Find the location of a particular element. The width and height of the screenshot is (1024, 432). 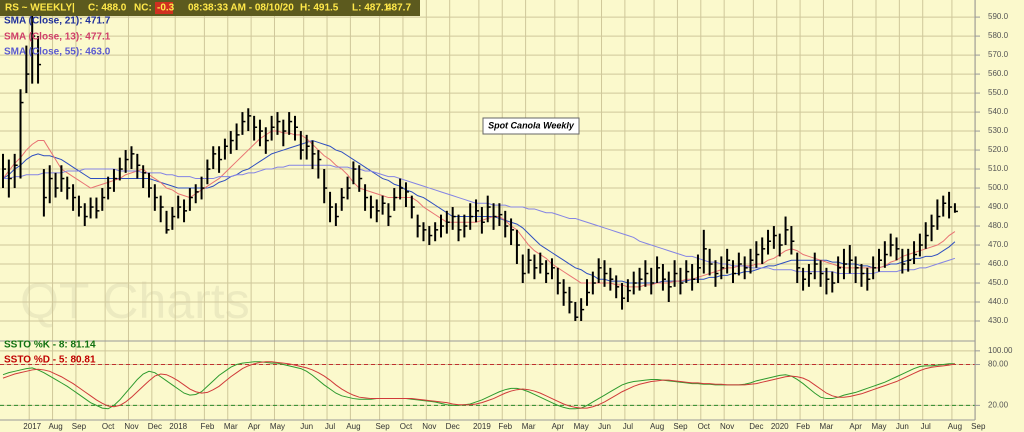

header-item: L: 487.1 is located at coordinates (371, 8).